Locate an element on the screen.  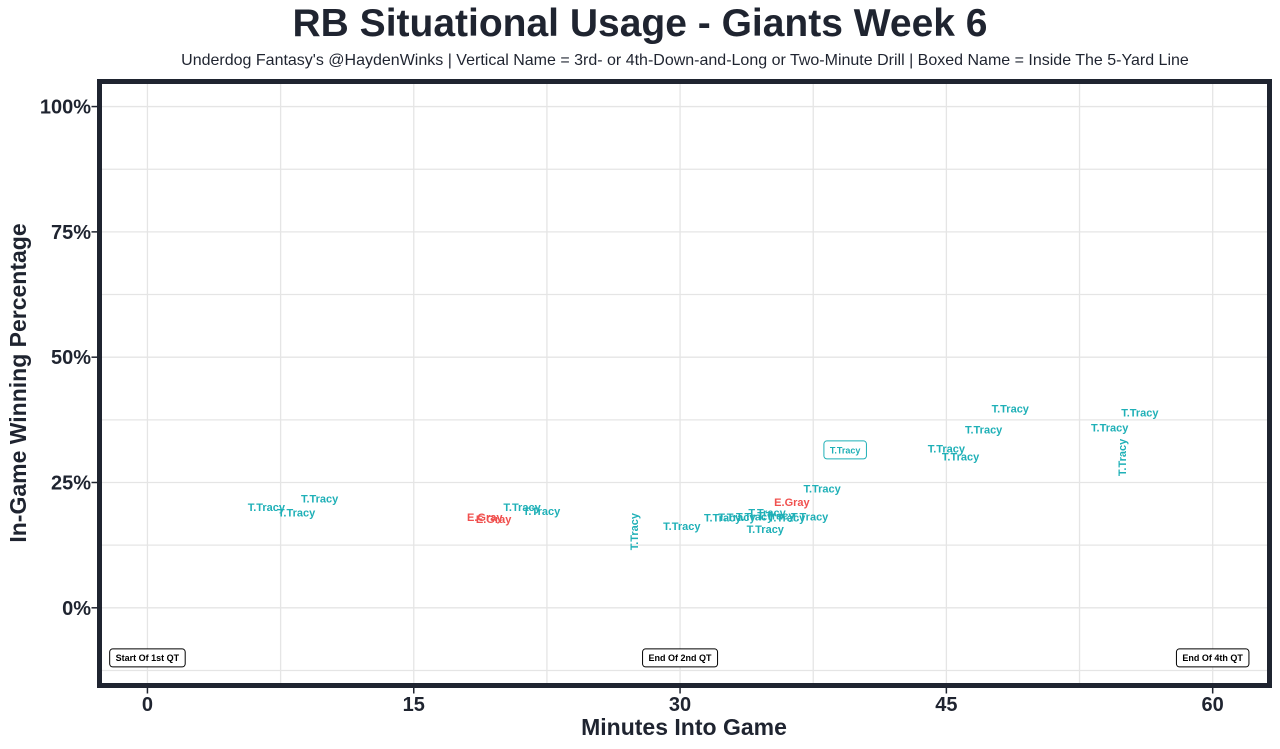
x-tick-label: 45 is located at coordinates (946, 705).